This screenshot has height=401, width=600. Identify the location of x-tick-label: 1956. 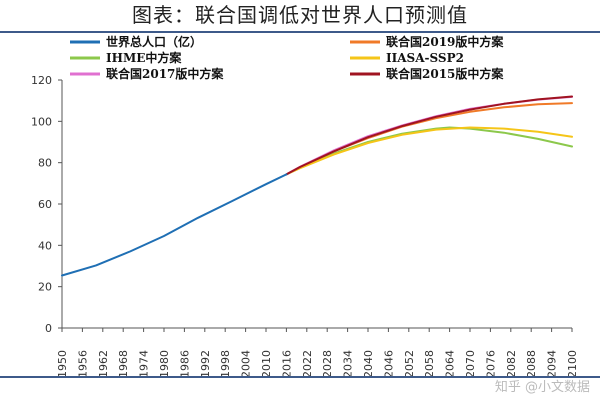
(82, 364).